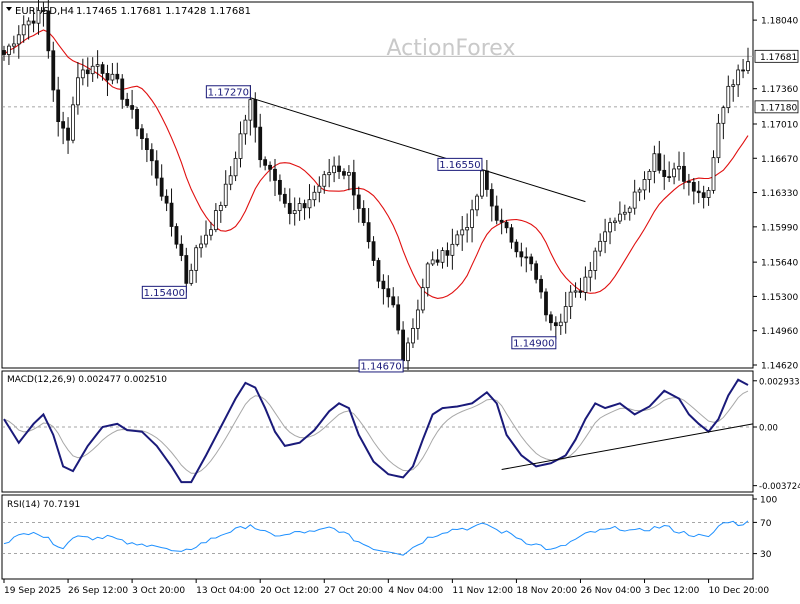 Image resolution: width=800 pixels, height=604 pixels. I want to click on macd-signal-line, so click(376, 432).